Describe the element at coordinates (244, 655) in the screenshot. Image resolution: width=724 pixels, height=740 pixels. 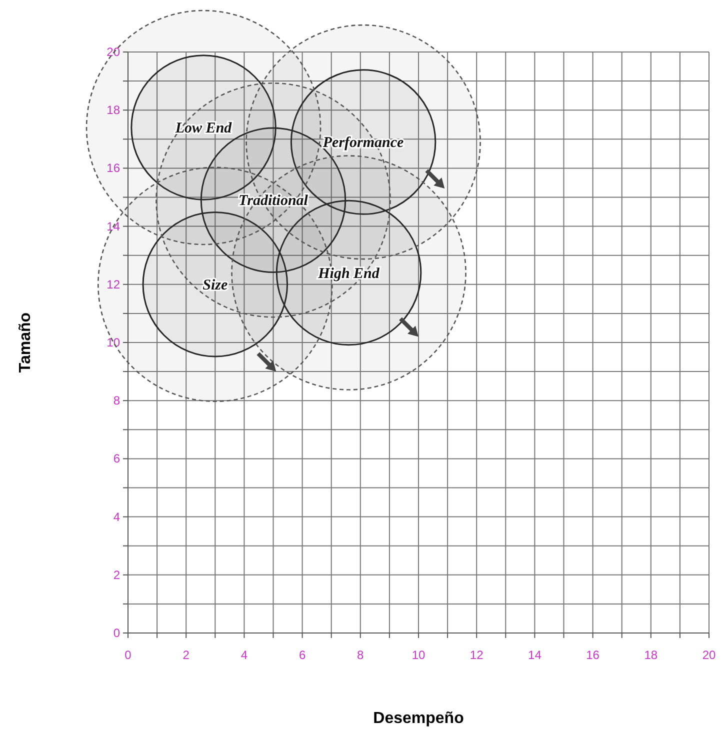
I see `x-tick-label: 4` at that location.